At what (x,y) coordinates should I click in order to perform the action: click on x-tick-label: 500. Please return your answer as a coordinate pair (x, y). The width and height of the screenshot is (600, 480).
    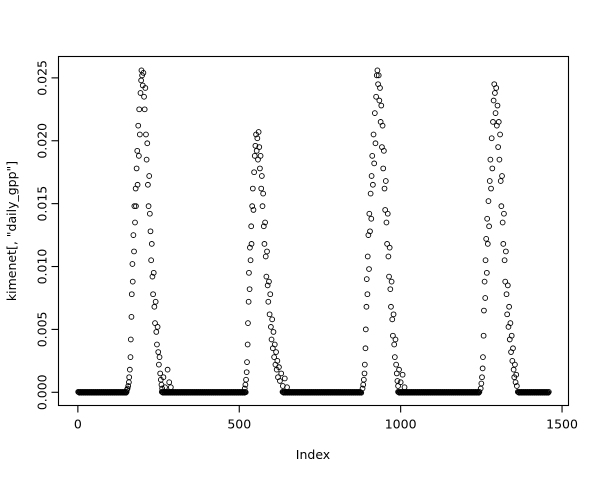
    Looking at the image, I should click on (239, 424).